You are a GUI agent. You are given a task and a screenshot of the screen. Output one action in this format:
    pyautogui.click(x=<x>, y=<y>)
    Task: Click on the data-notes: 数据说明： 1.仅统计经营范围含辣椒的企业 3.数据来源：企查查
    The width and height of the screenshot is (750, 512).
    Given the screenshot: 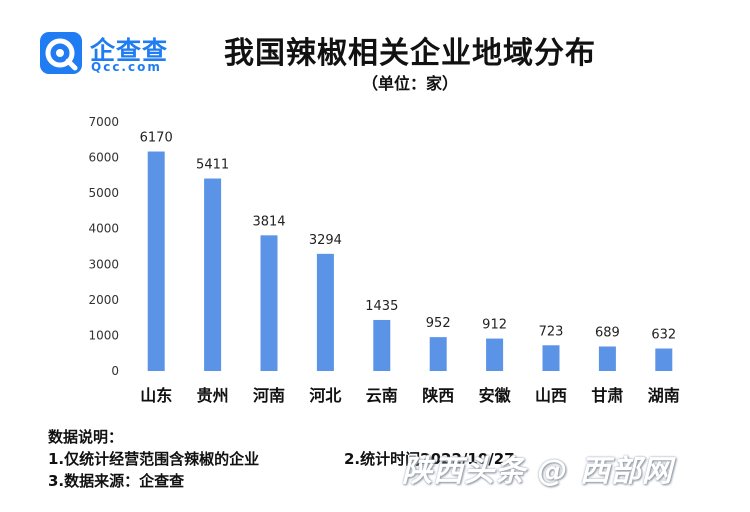 What is the action you would take?
    pyautogui.click(x=153, y=459)
    